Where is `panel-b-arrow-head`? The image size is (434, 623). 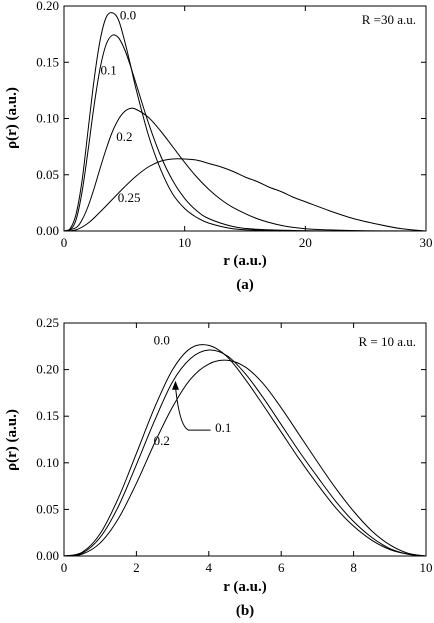
panel-b-arrow-head is located at coordinates (175, 385).